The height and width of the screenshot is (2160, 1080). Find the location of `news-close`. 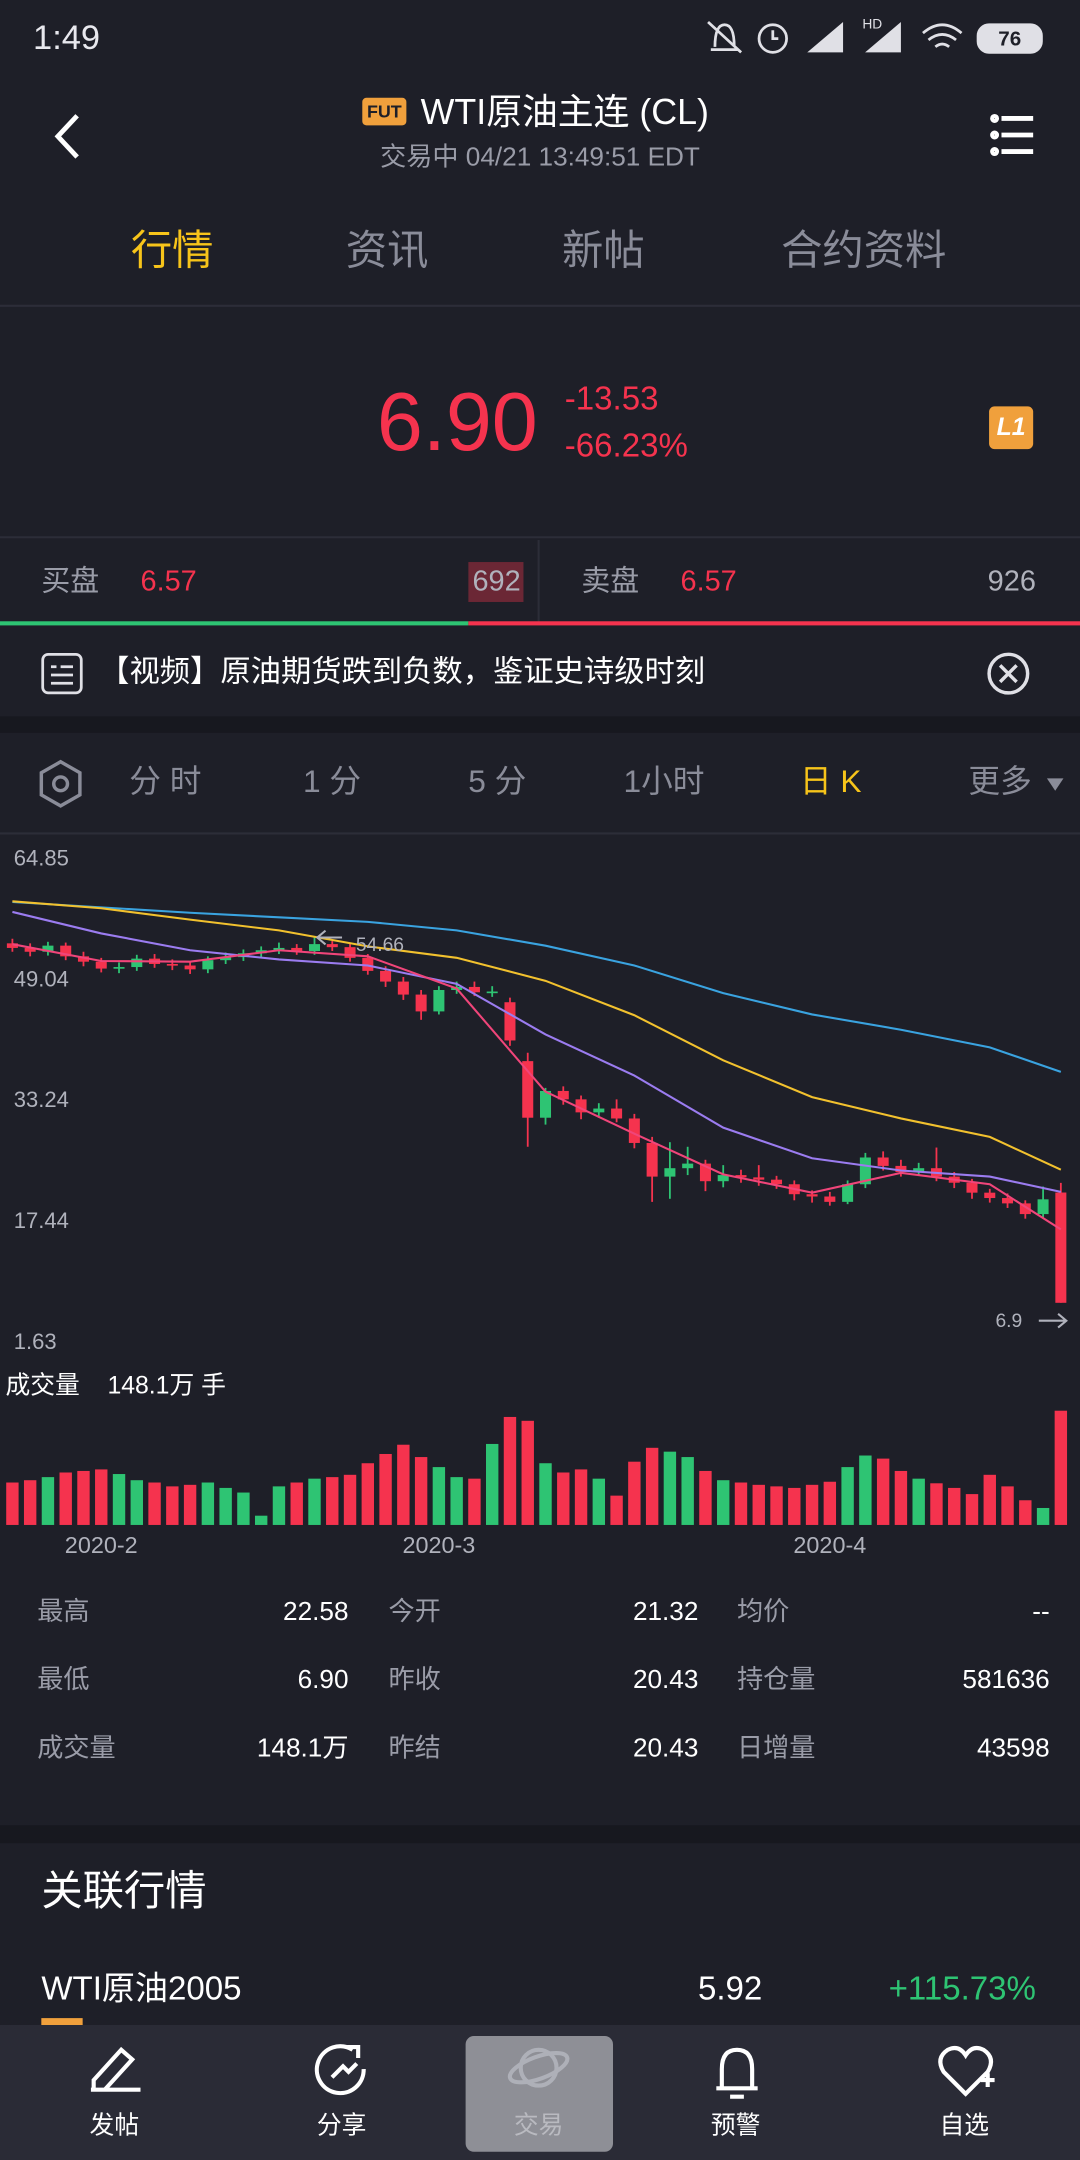

news-close is located at coordinates (1008, 673).